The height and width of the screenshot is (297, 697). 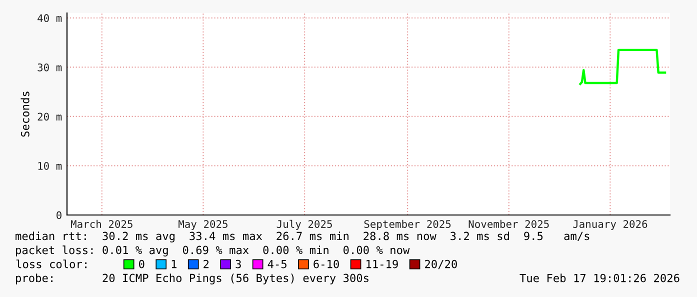 What do you see at coordinates (441, 265) in the screenshot?
I see `legend-label: 20/20` at bounding box center [441, 265].